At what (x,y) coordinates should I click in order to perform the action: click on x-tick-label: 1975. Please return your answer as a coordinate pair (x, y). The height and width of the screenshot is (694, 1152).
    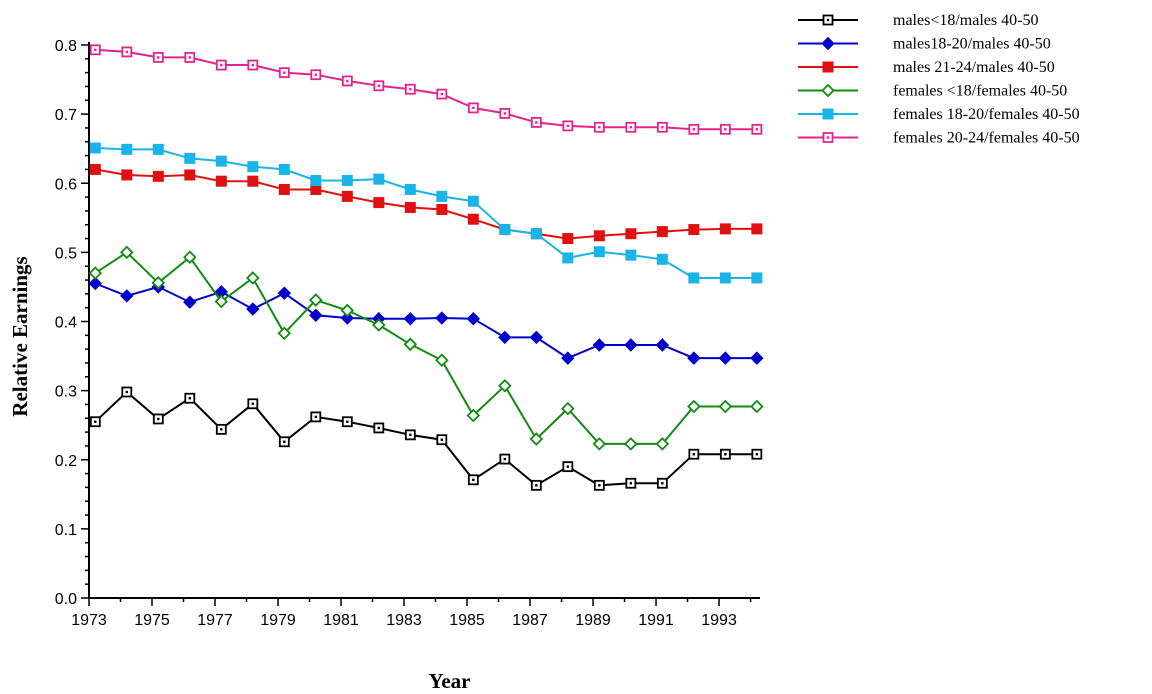
    Looking at the image, I should click on (152, 620).